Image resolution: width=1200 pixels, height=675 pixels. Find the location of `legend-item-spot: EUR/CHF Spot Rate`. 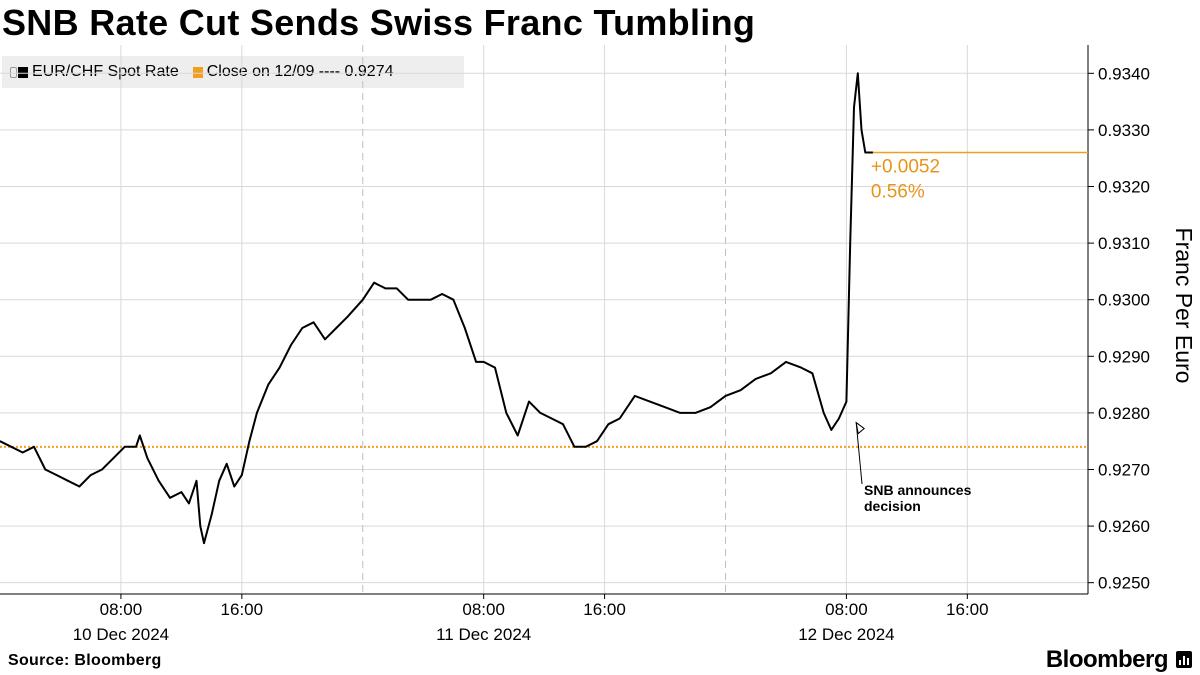

legend-item-spot: EUR/CHF Spot Rate is located at coordinates (94, 72).